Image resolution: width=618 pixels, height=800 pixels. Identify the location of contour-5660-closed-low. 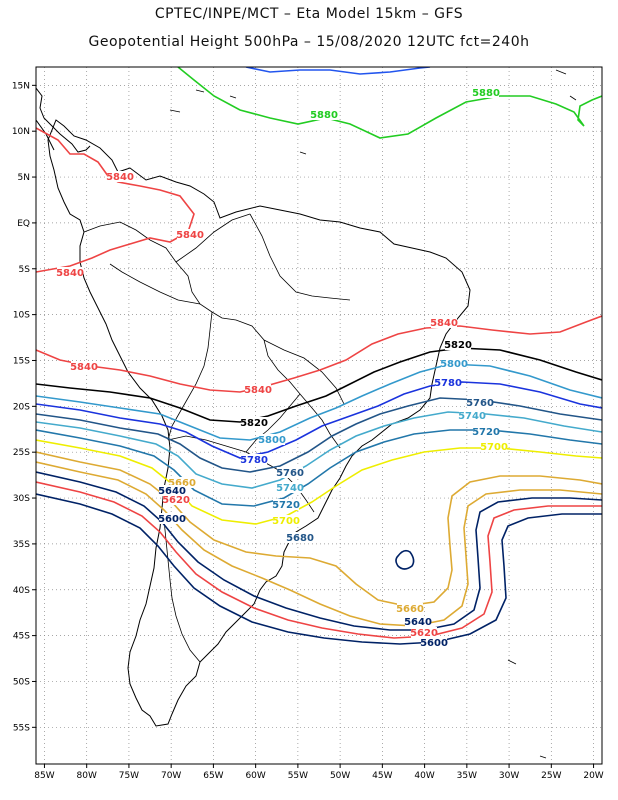
(405, 559).